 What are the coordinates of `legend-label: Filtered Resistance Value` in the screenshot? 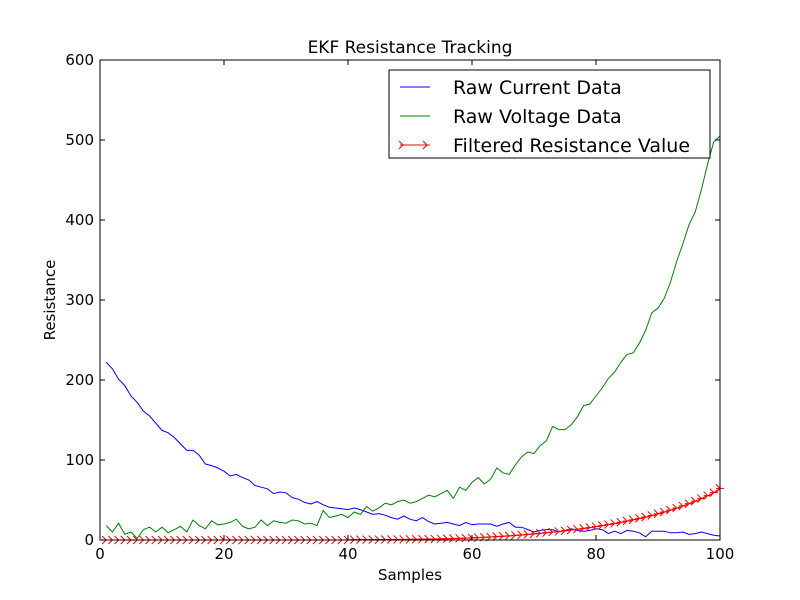 It's located at (571, 146).